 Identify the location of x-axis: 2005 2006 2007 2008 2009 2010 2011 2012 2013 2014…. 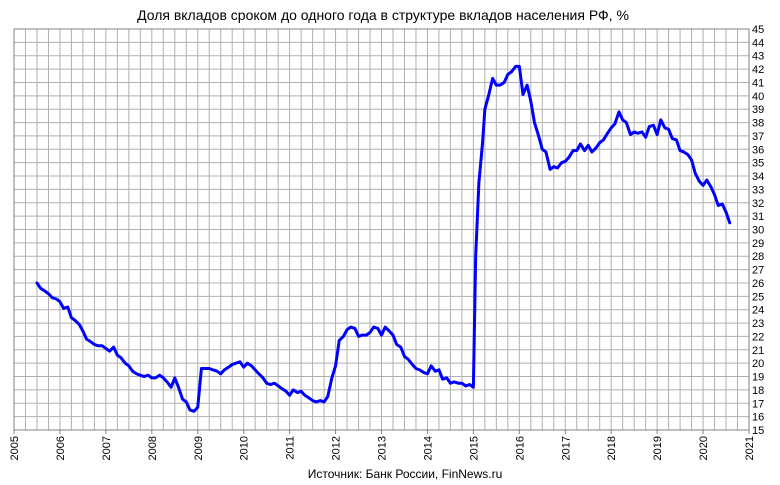
(382, 445).